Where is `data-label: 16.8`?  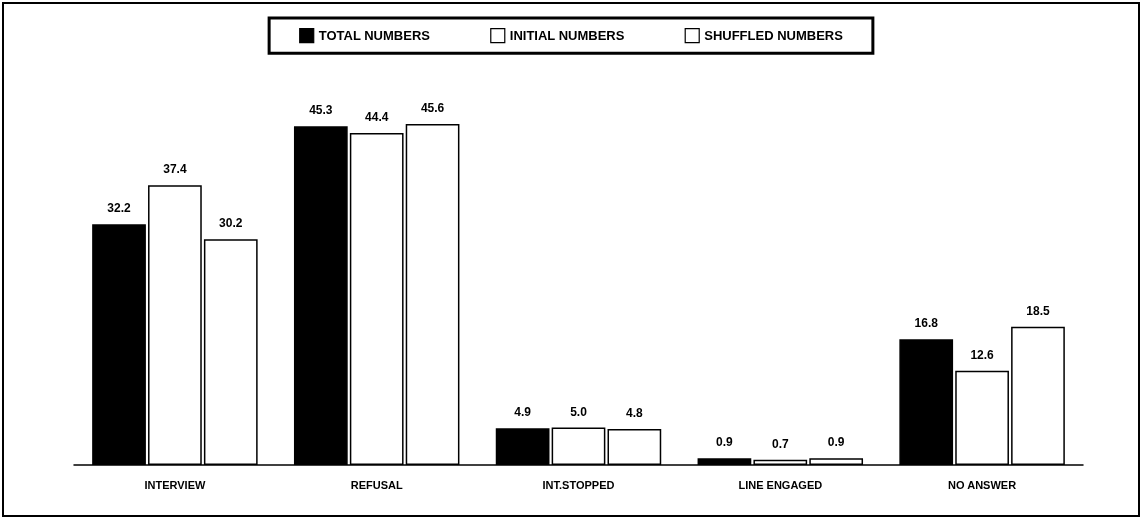
data-label: 16.8 is located at coordinates (926, 323).